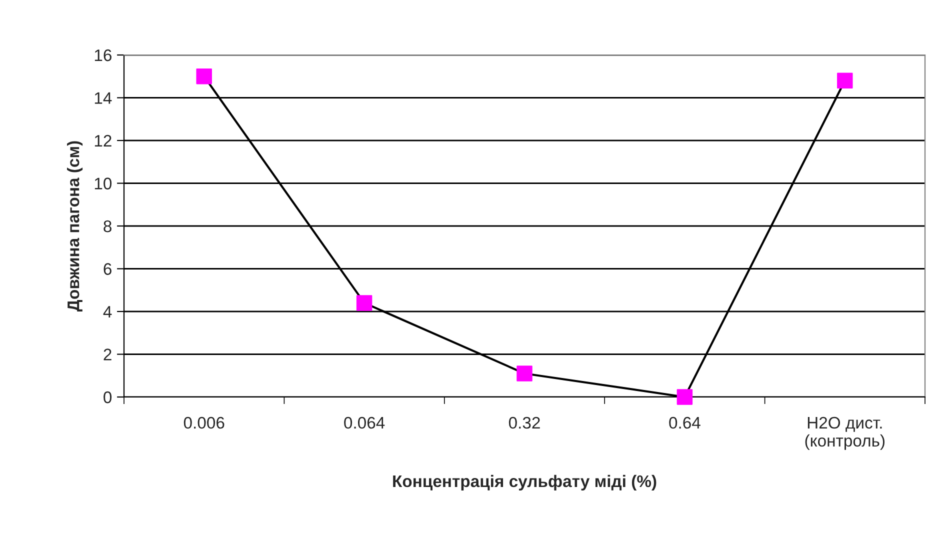 The width and height of the screenshot is (935, 548). What do you see at coordinates (108, 397) in the screenshot?
I see `y-tick-label: 0` at bounding box center [108, 397].